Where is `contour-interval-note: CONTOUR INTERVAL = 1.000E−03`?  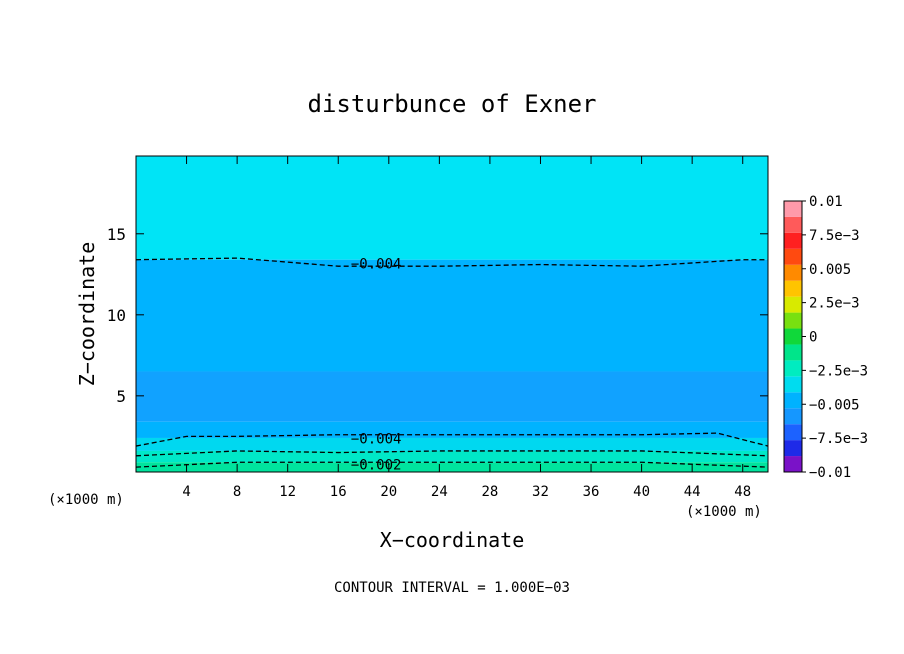 contour-interval-note: CONTOUR INTERVAL = 1.000E−03 is located at coordinates (452, 588).